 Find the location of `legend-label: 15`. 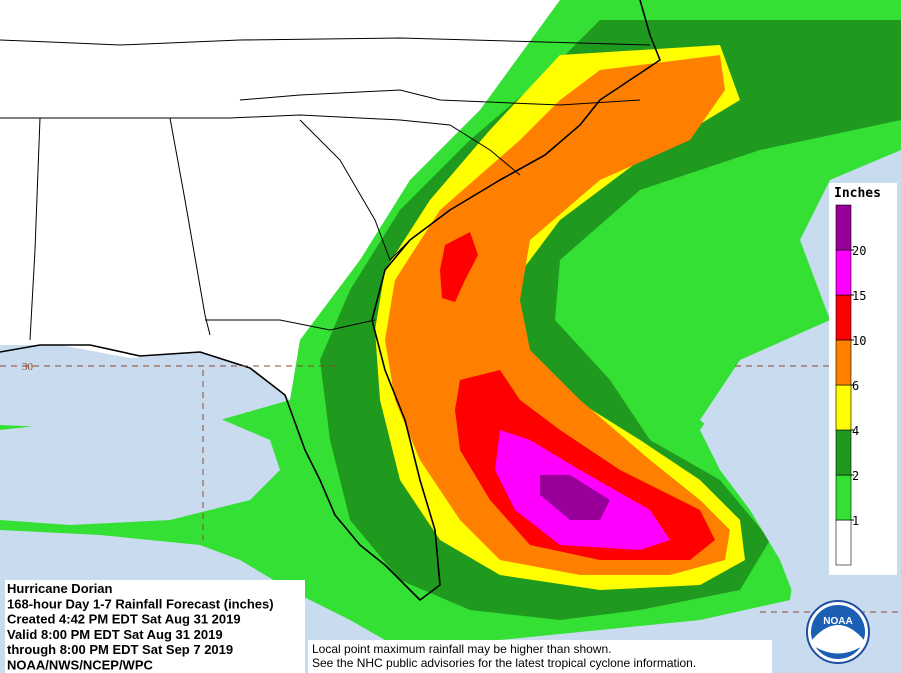

legend-label: 15 is located at coordinates (859, 296).